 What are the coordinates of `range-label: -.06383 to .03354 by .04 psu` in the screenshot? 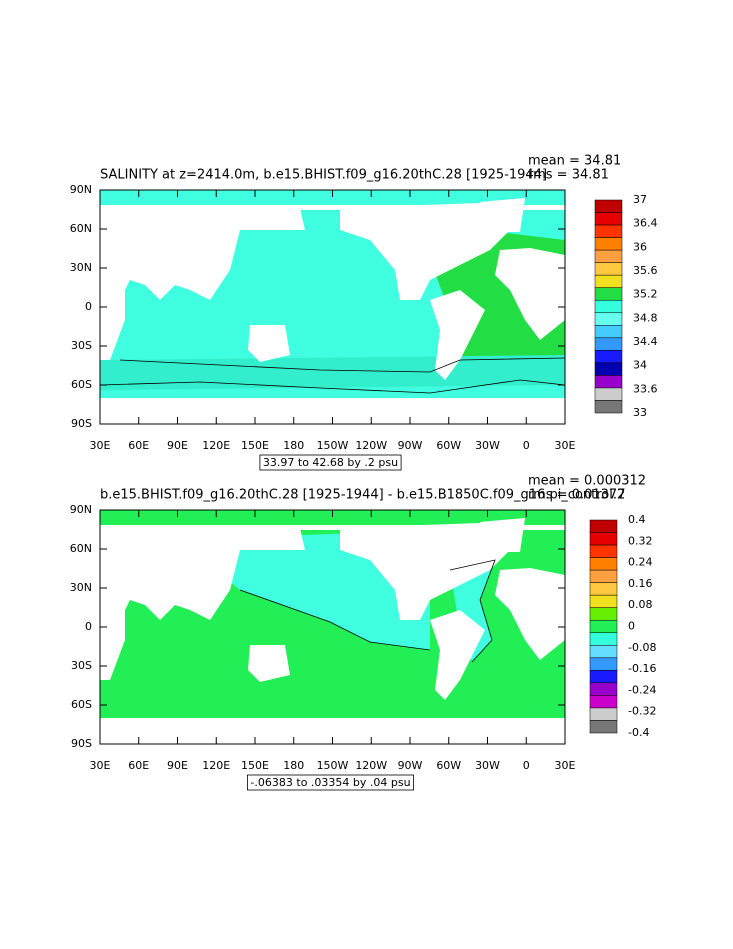 It's located at (330, 782).